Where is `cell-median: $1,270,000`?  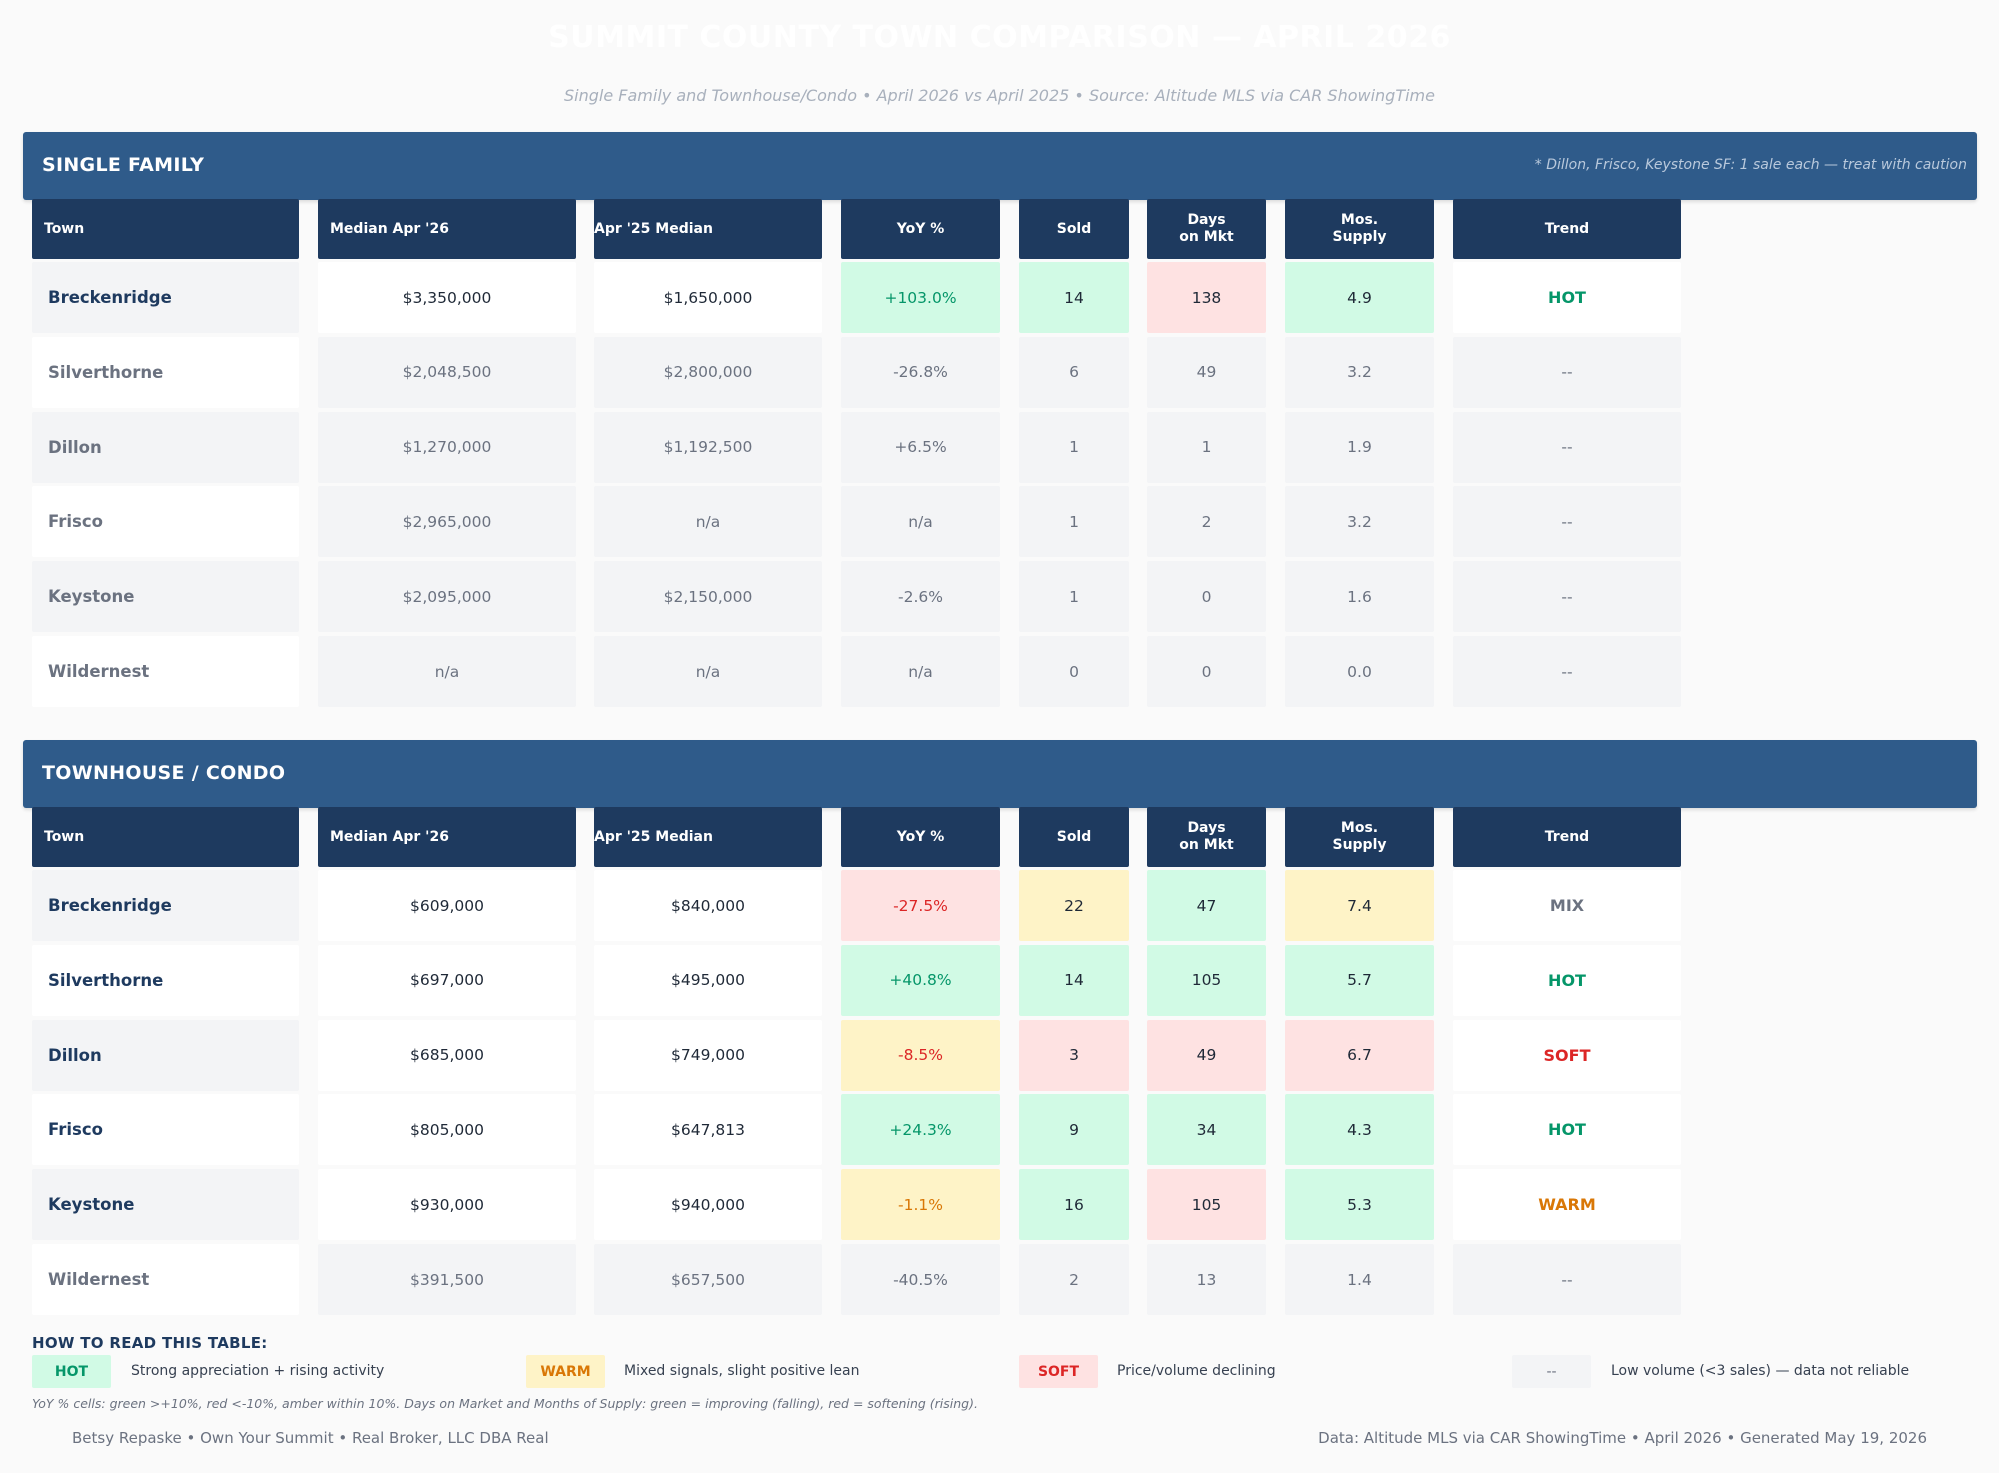 cell-median: $1,270,000 is located at coordinates (447, 447).